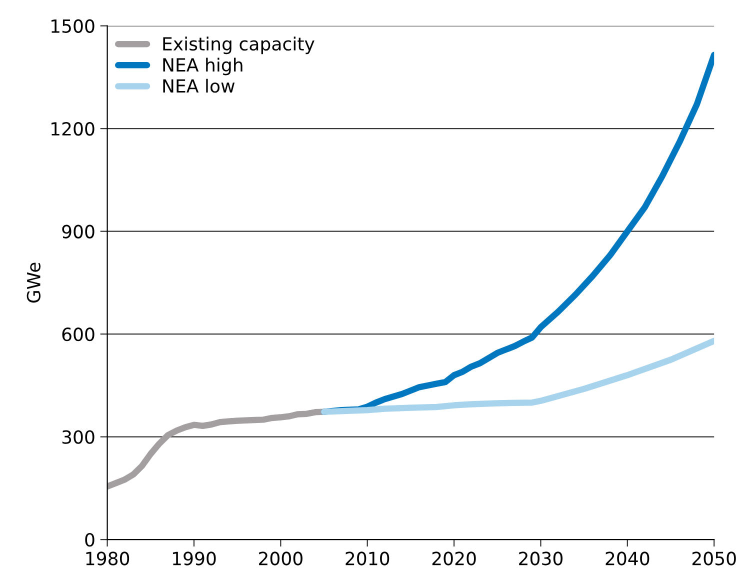 The width and height of the screenshot is (740, 574). Describe the element at coordinates (628, 559) in the screenshot. I see `x-tick-label: 2040` at that location.